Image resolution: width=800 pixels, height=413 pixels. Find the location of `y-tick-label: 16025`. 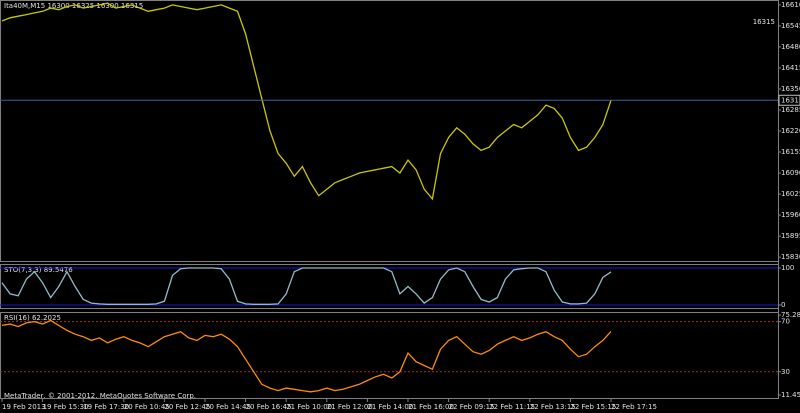

y-tick-label: 16025 is located at coordinates (790, 194).